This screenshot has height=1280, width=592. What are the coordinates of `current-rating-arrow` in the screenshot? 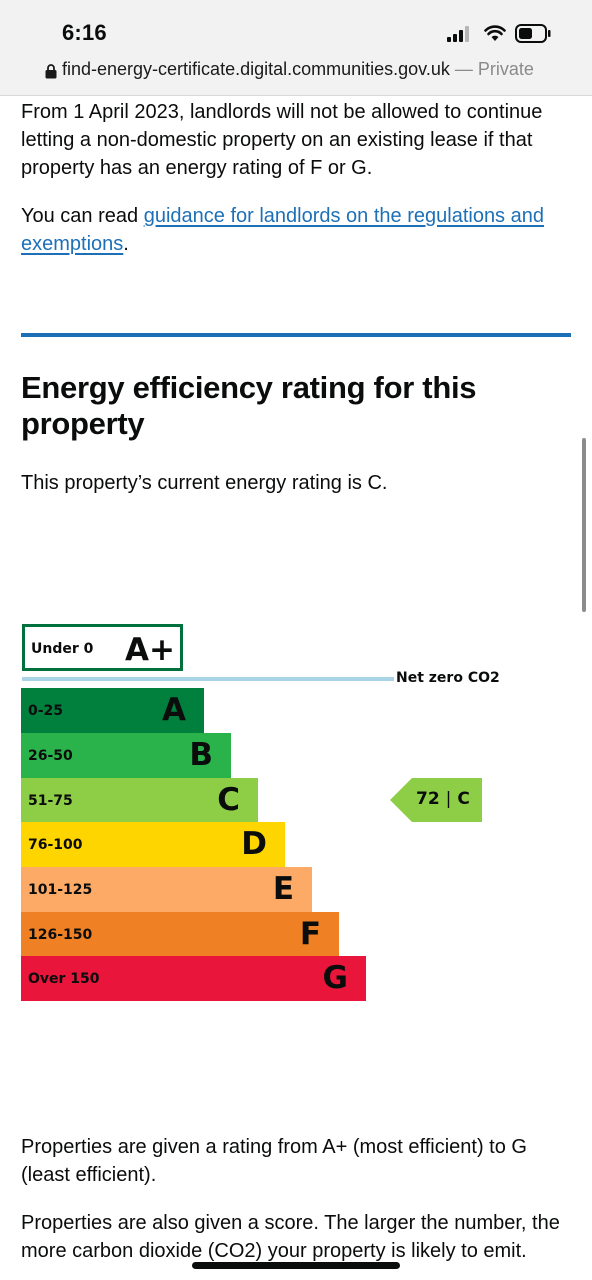 It's located at (436, 800).